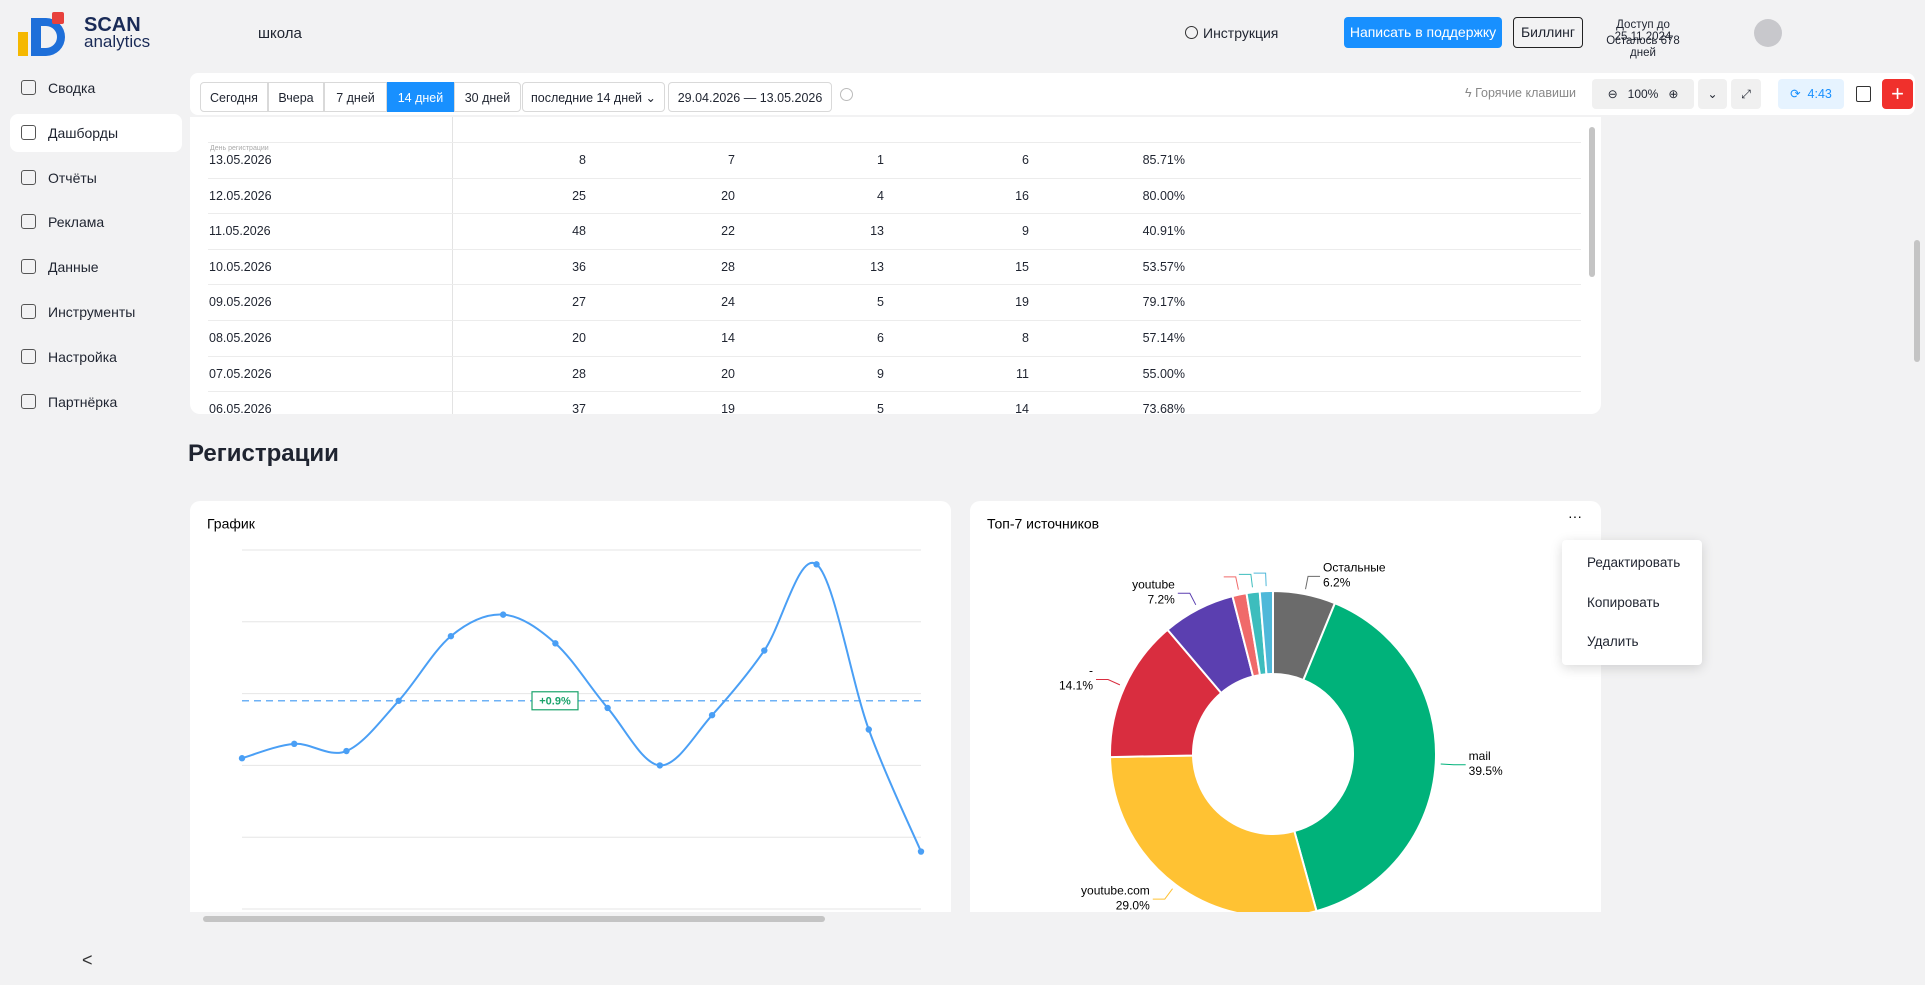  What do you see at coordinates (1163, 408) in the screenshot?
I see `table-cell: 73.68%` at bounding box center [1163, 408].